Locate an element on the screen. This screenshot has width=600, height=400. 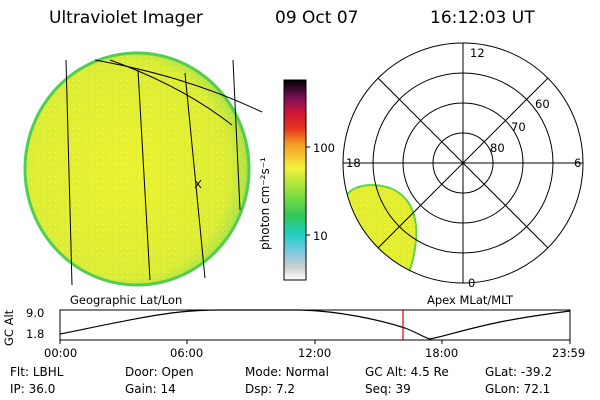
colorbar-ticks is located at coordinates (308, 191).